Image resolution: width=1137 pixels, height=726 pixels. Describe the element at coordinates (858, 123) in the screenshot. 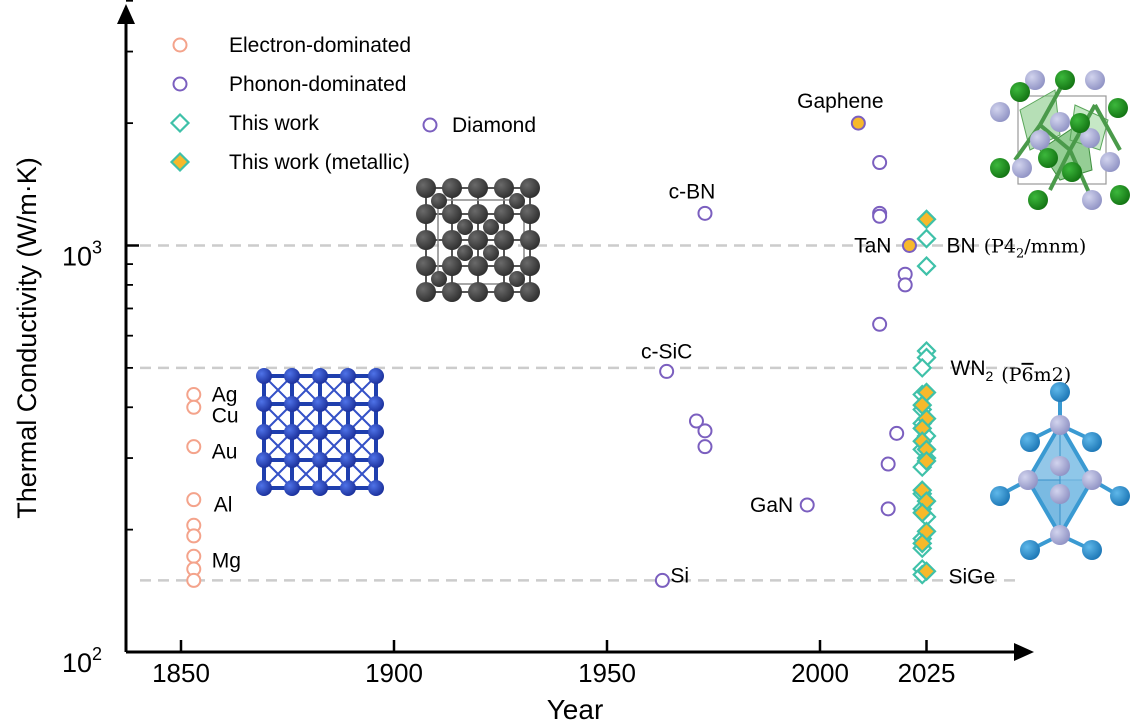

I see `highlight-point-gaphene` at that location.